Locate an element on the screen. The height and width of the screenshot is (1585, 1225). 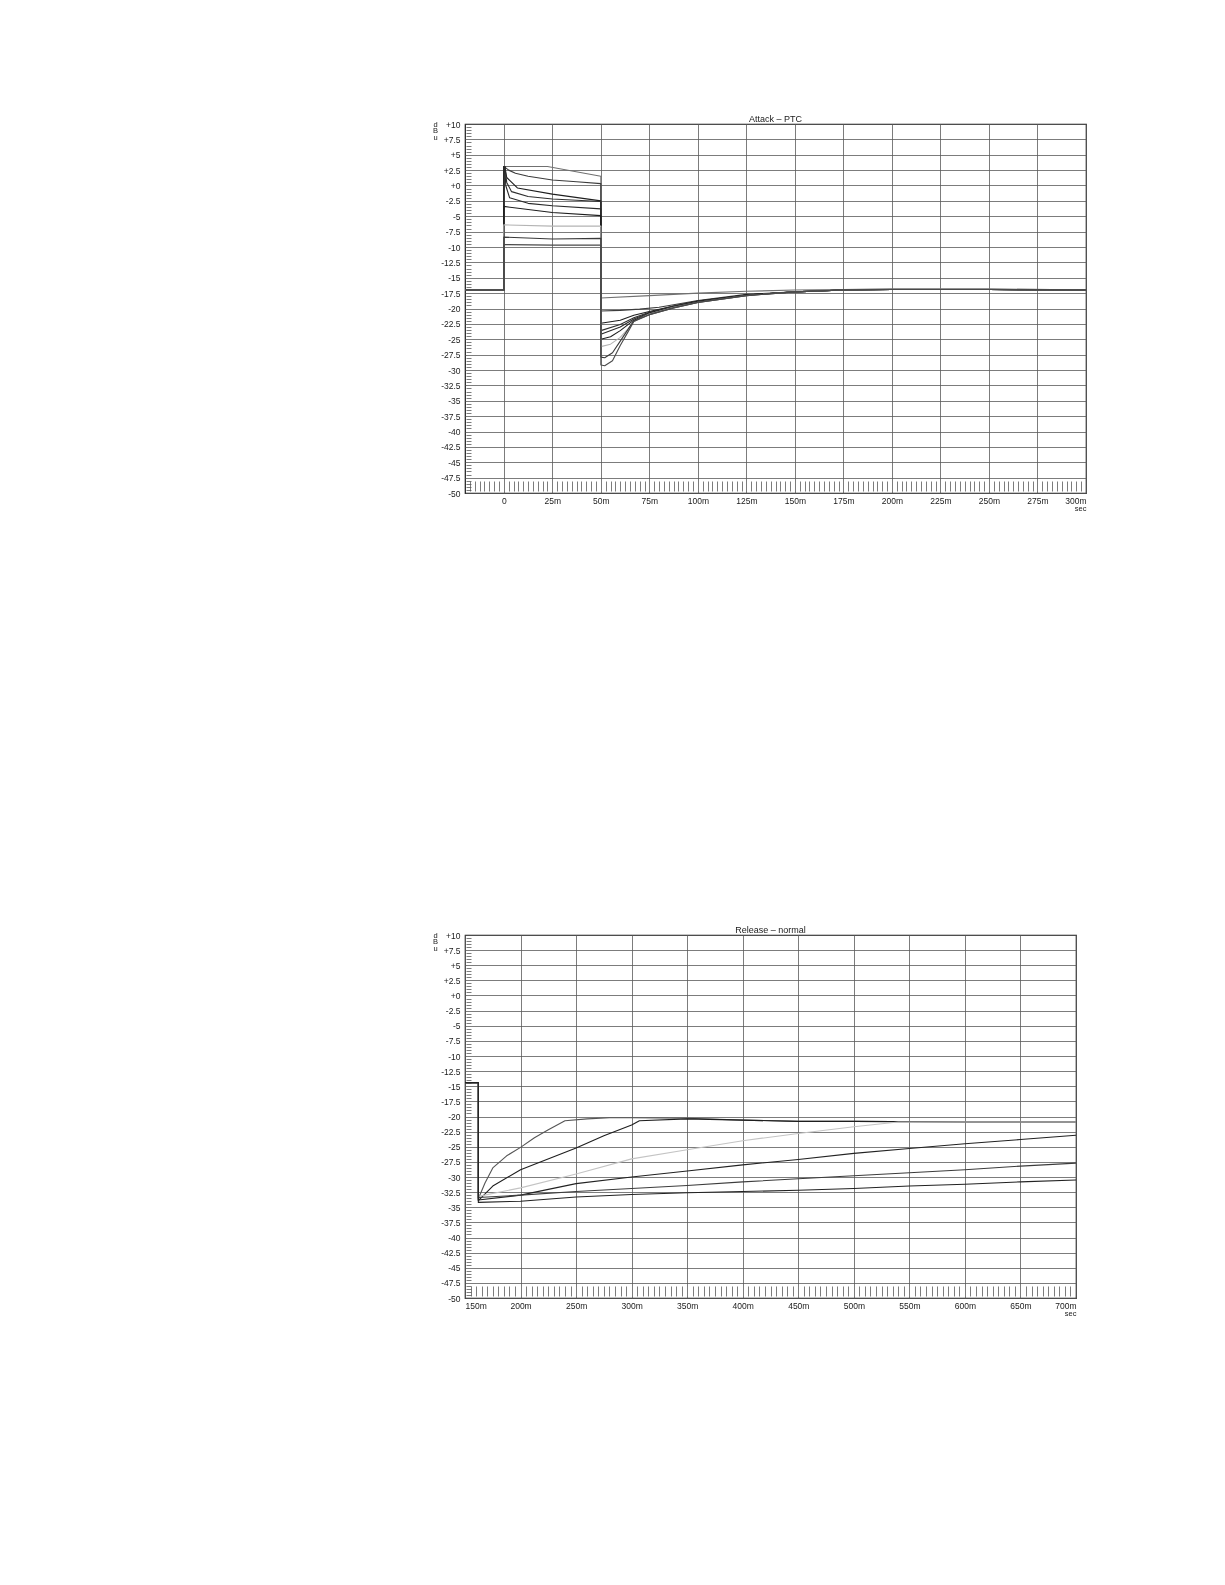
x-tick-label: 550m is located at coordinates (910, 1305).